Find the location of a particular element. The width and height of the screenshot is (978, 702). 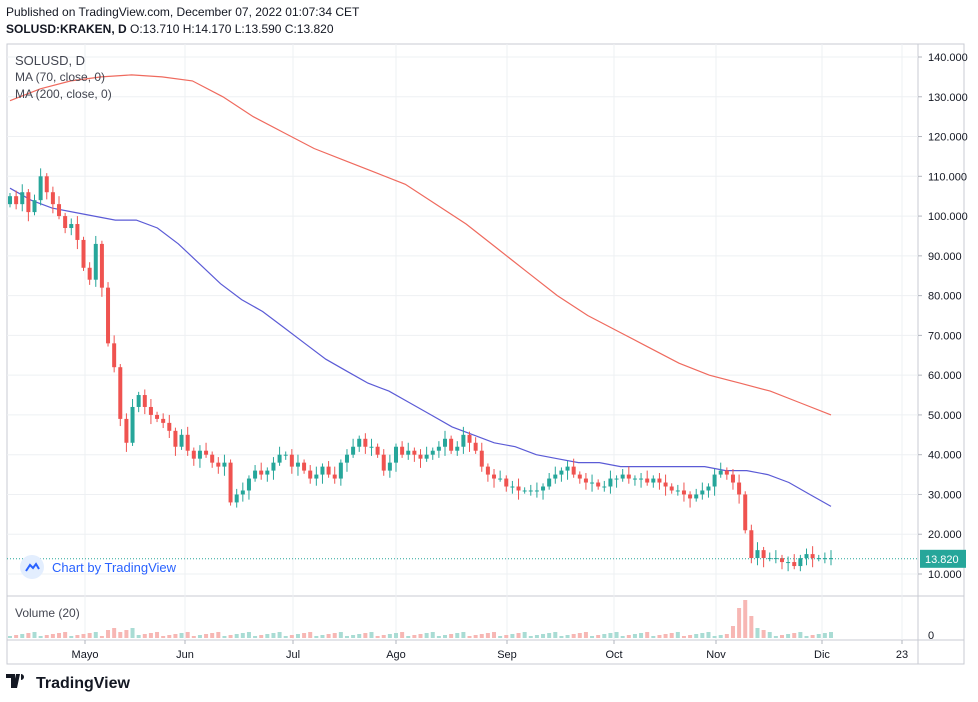

tradingview-footer: TradingView is located at coordinates (68, 683).